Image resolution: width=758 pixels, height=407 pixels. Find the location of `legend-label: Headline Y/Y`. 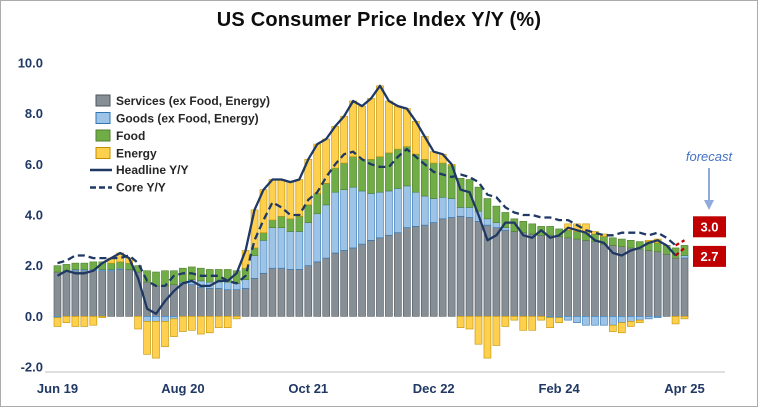

legend-label: Headline Y/Y is located at coordinates (152, 170).